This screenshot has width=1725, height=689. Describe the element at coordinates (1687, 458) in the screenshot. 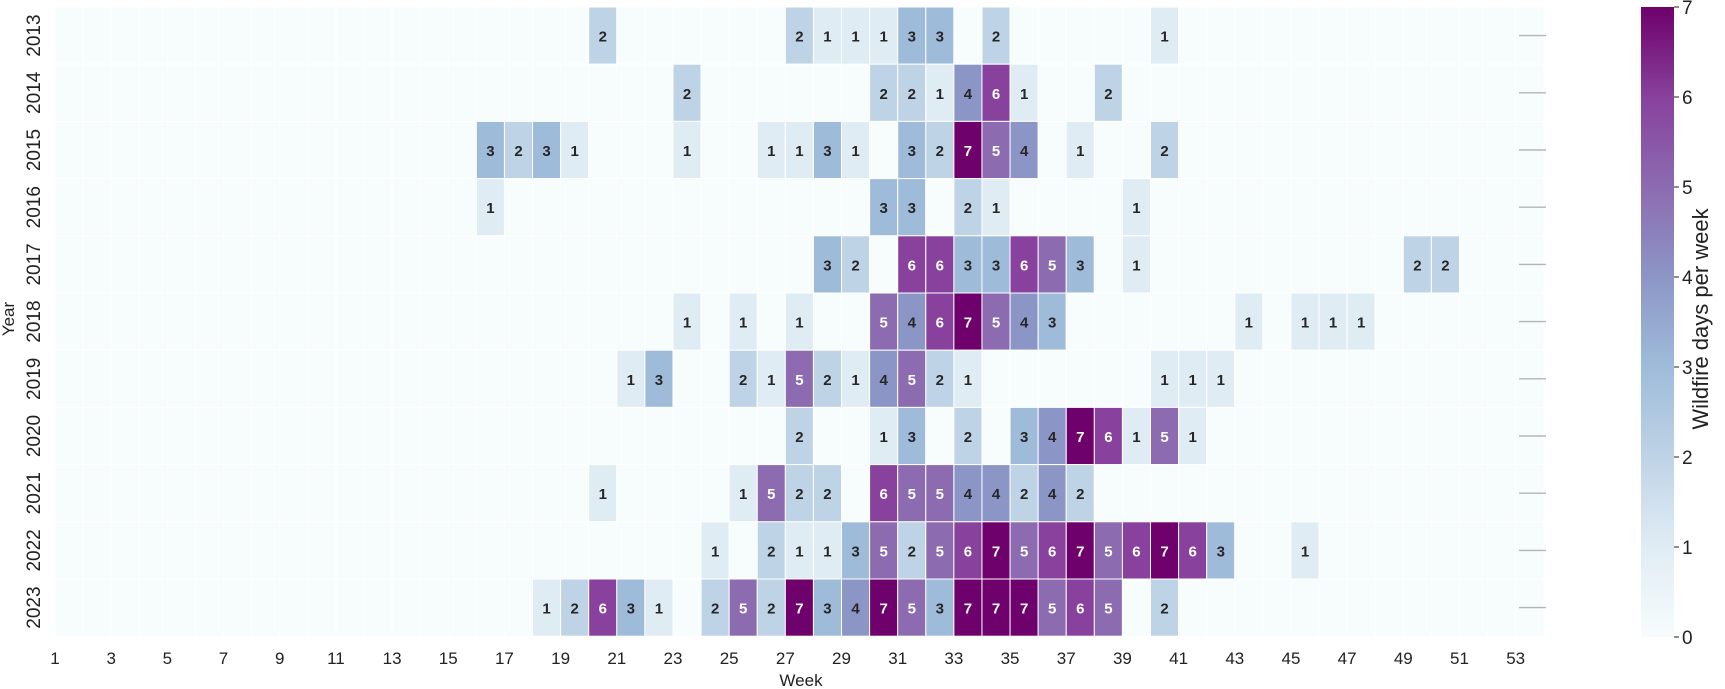

I see `colorbar-tick-label: 2` at that location.